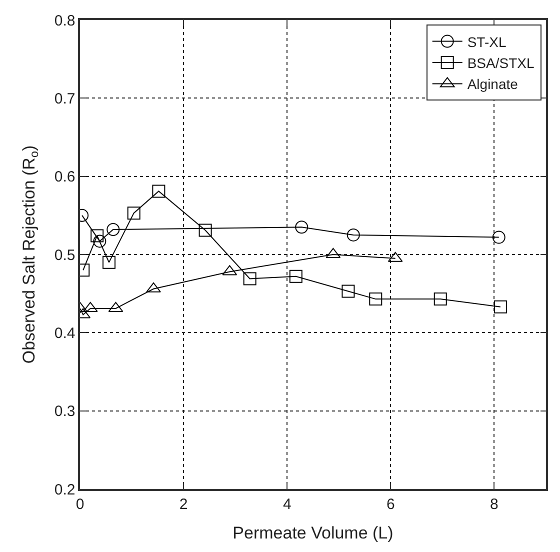 The image size is (560, 552). Describe the element at coordinates (494, 504) in the screenshot. I see `x-tick-label: 8` at that location.